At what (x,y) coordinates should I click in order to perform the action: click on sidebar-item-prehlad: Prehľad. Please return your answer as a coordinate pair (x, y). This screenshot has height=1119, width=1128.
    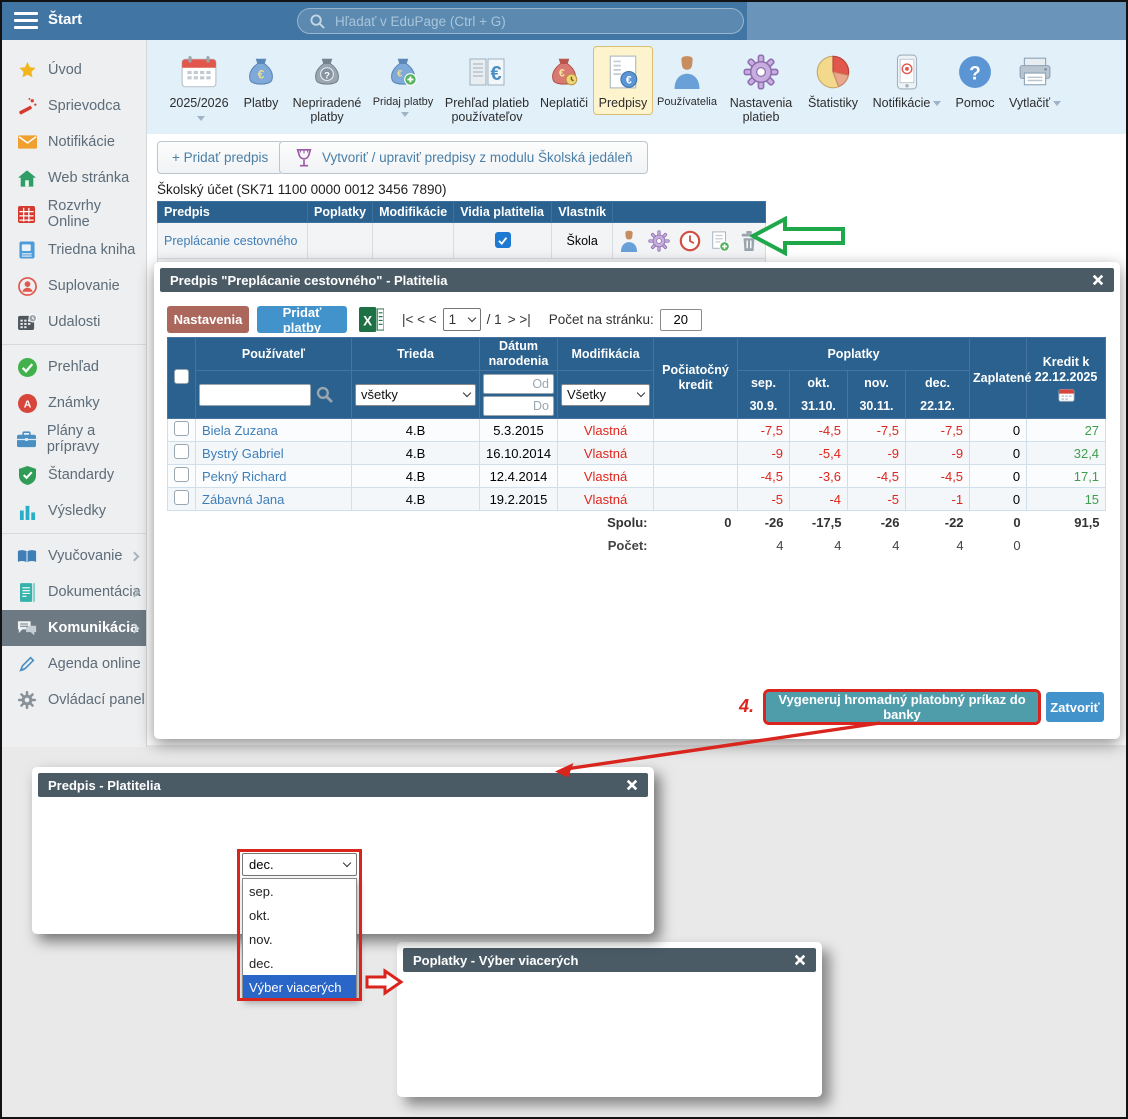
    Looking at the image, I should click on (74, 367).